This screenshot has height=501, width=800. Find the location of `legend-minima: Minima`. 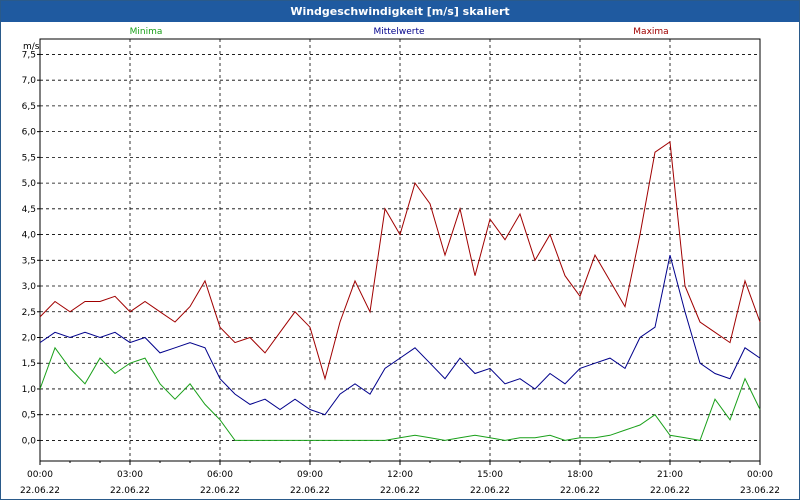

legend-minima: Minima is located at coordinates (146, 32).